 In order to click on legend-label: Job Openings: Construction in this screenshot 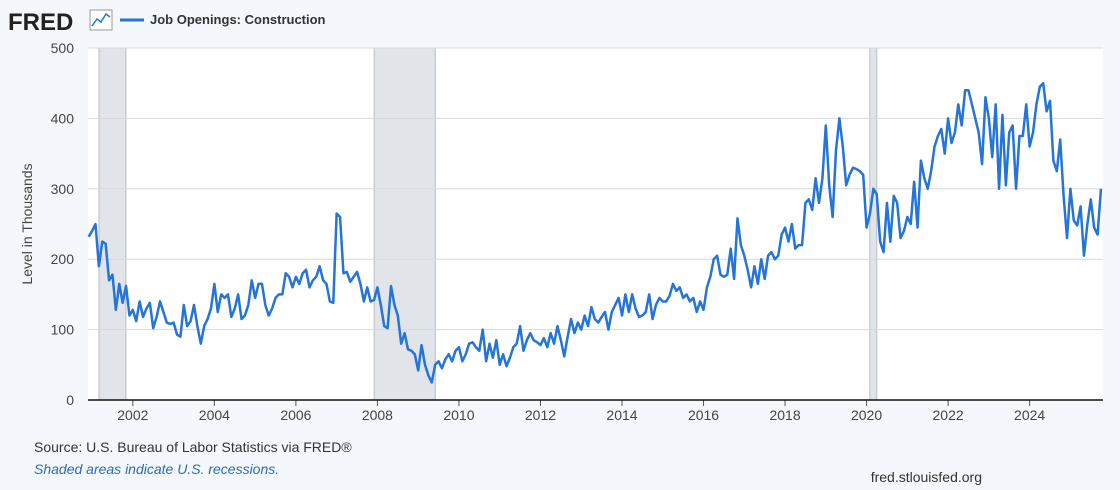, I will do `click(238, 19)`.